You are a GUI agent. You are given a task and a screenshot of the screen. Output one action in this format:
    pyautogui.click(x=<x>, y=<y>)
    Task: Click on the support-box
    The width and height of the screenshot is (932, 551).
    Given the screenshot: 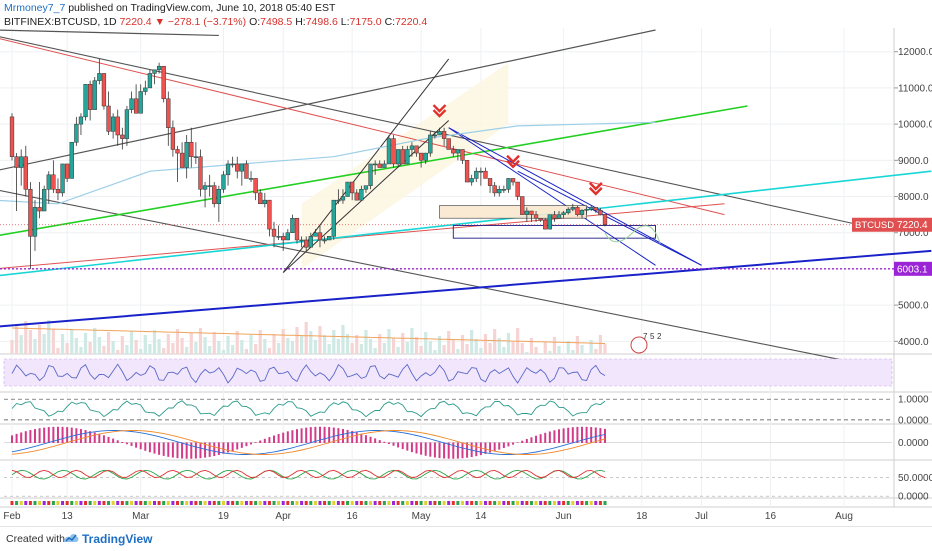 What is the action you would take?
    pyautogui.click(x=554, y=232)
    